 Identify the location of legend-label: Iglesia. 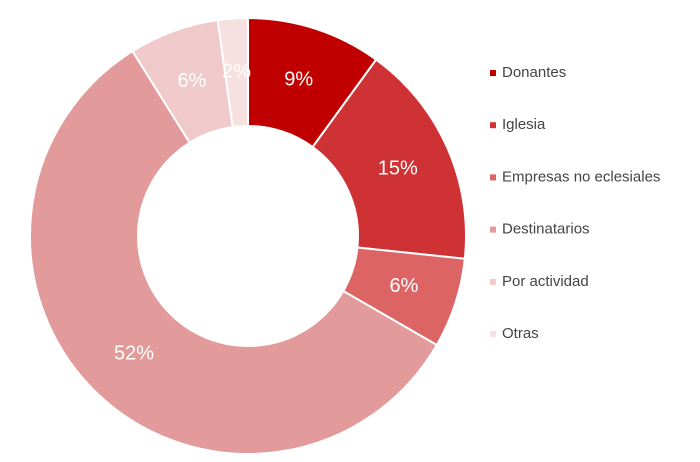
(524, 124).